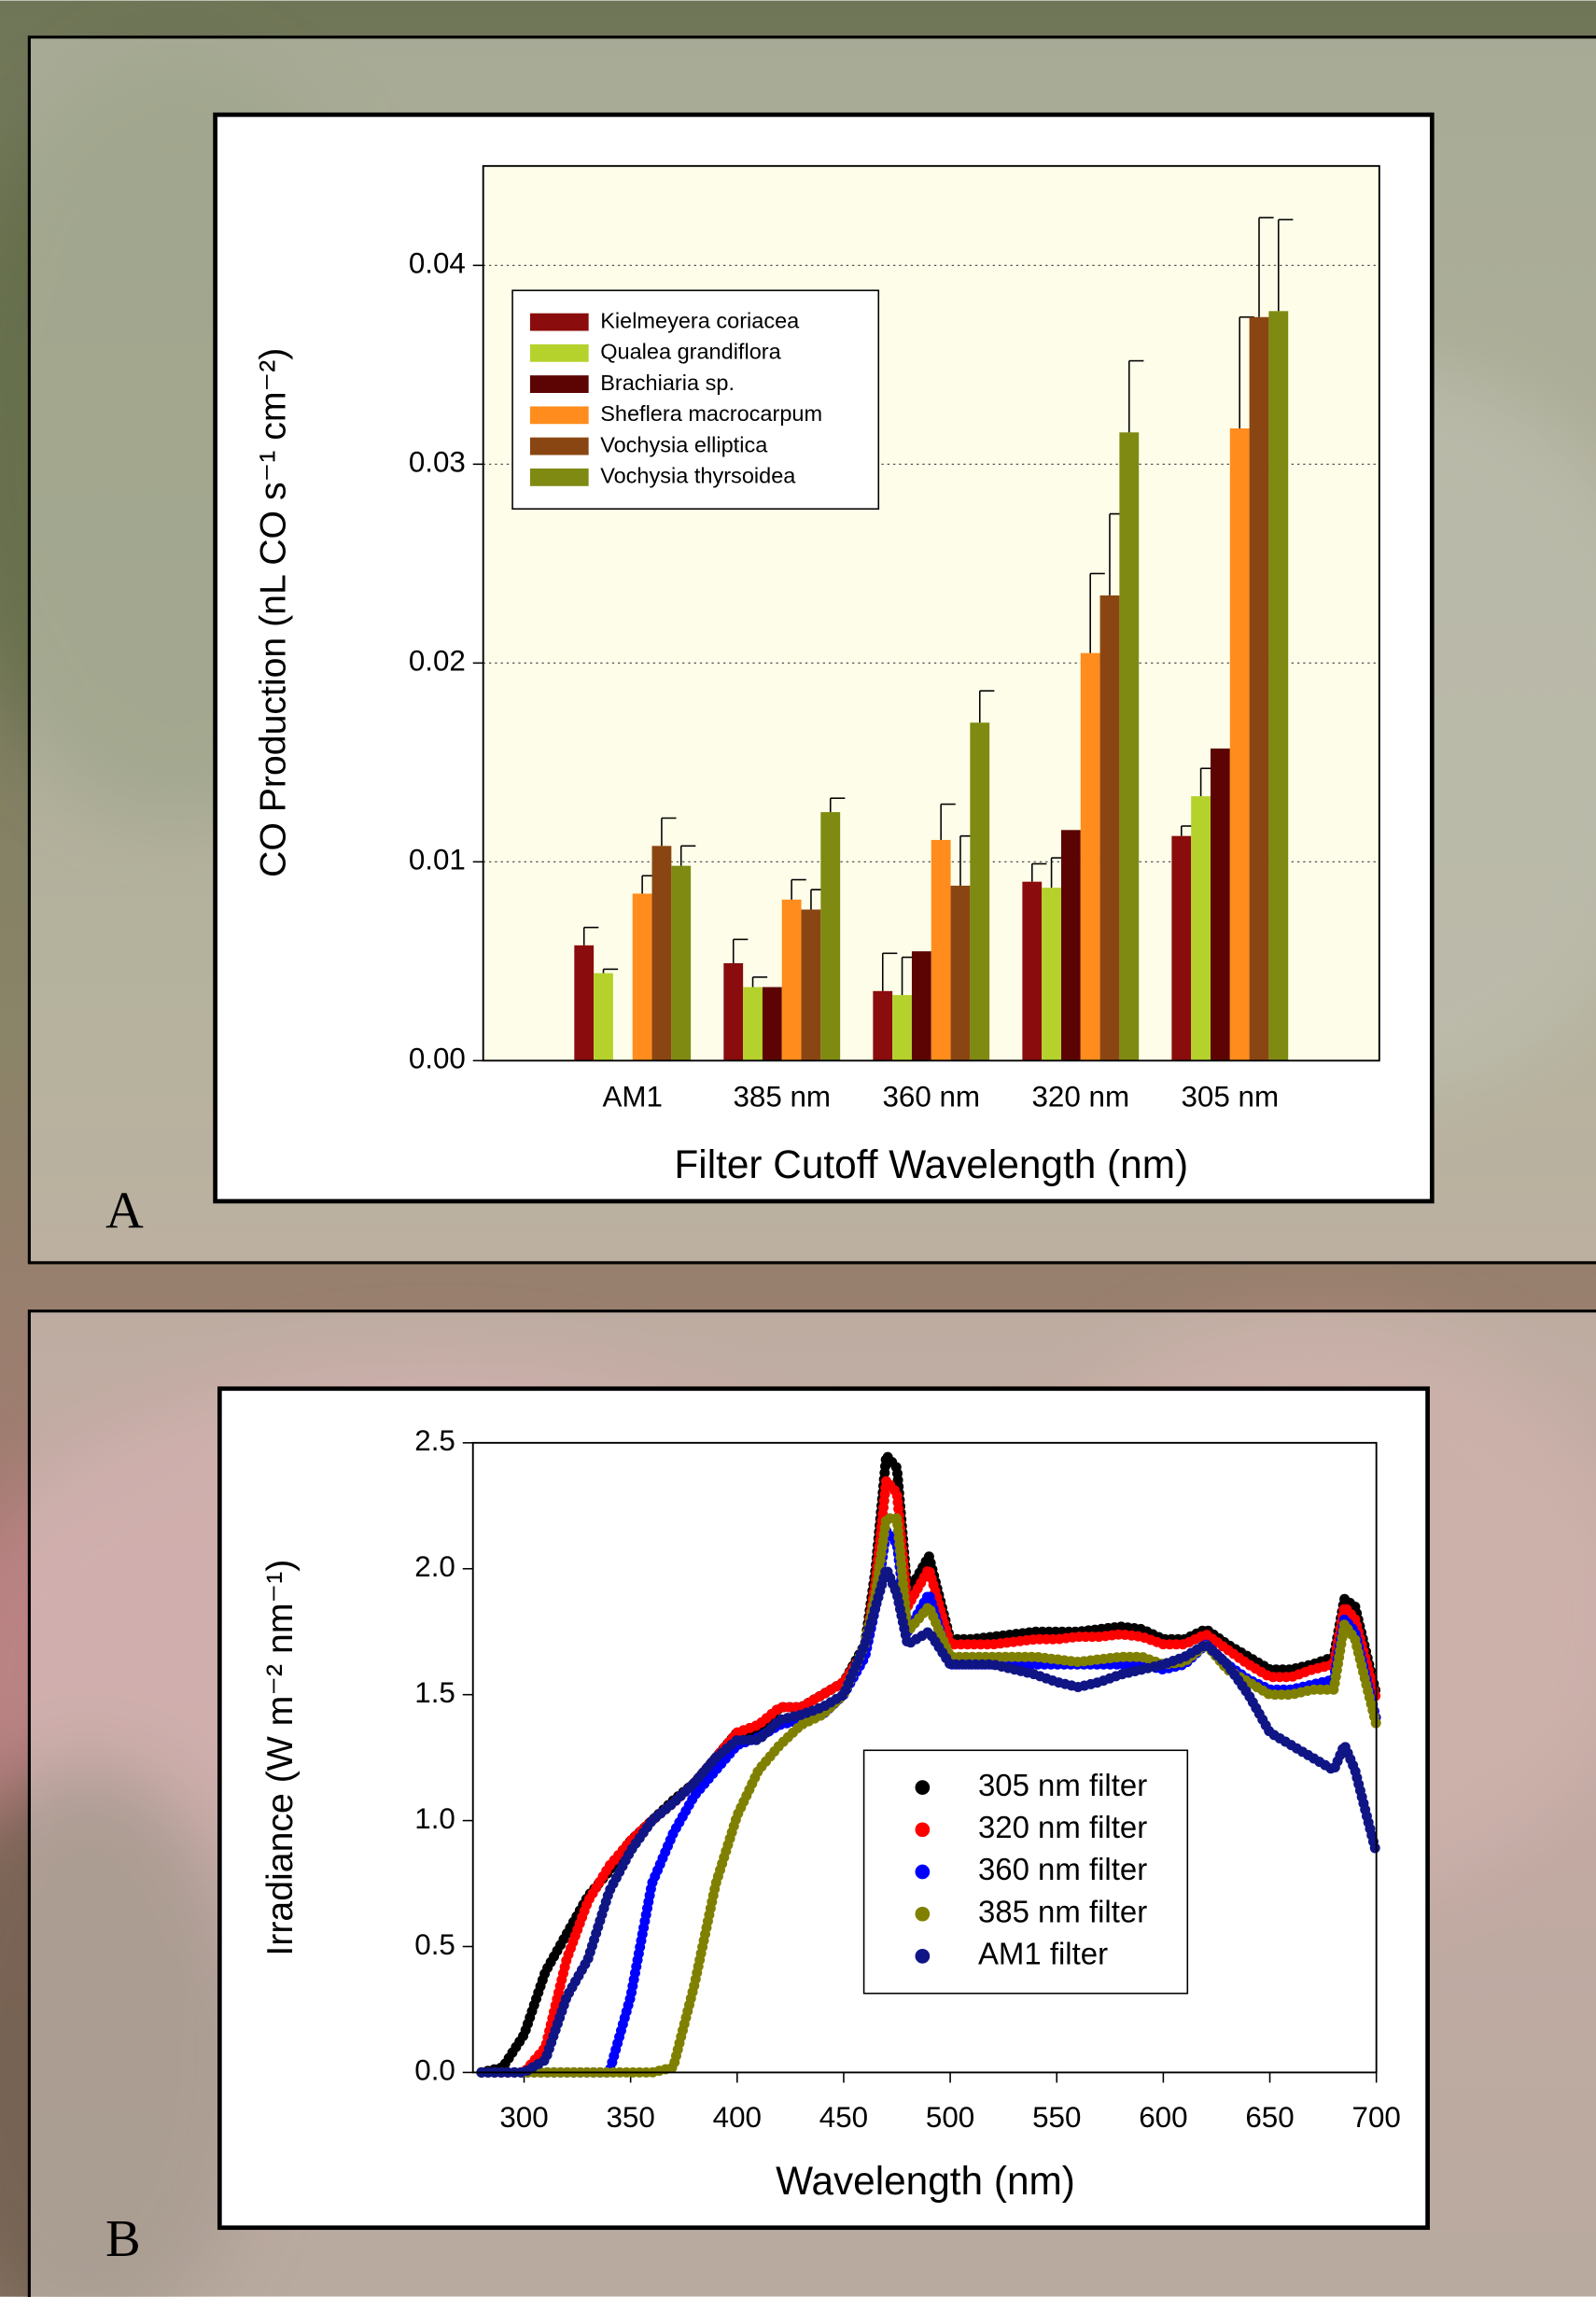 The width and height of the screenshot is (1596, 2297). Describe the element at coordinates (434, 2070) in the screenshot. I see `y-tick-label: 0.0` at that location.